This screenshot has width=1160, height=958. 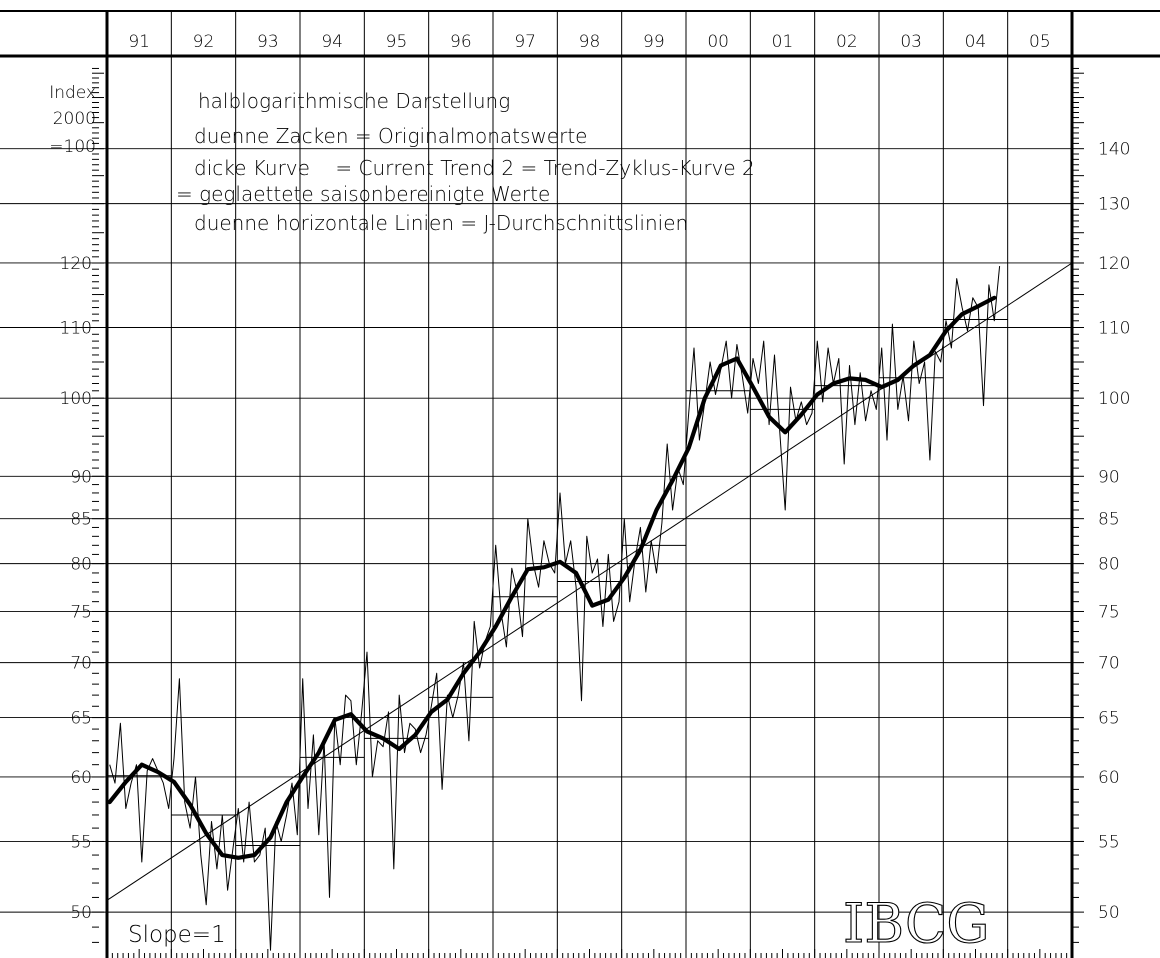 What do you see at coordinates (332, 42) in the screenshot?
I see `year-label: 94` at bounding box center [332, 42].